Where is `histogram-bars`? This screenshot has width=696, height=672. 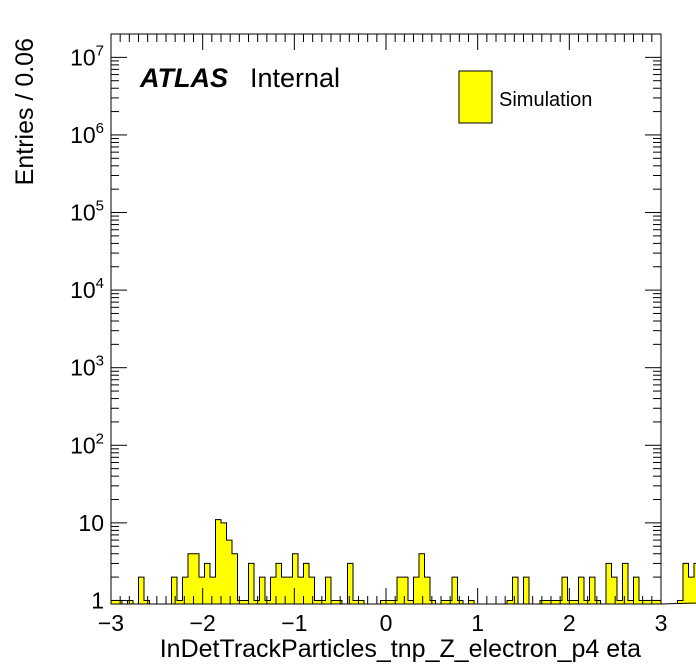
histogram-bars is located at coordinates (403, 561).